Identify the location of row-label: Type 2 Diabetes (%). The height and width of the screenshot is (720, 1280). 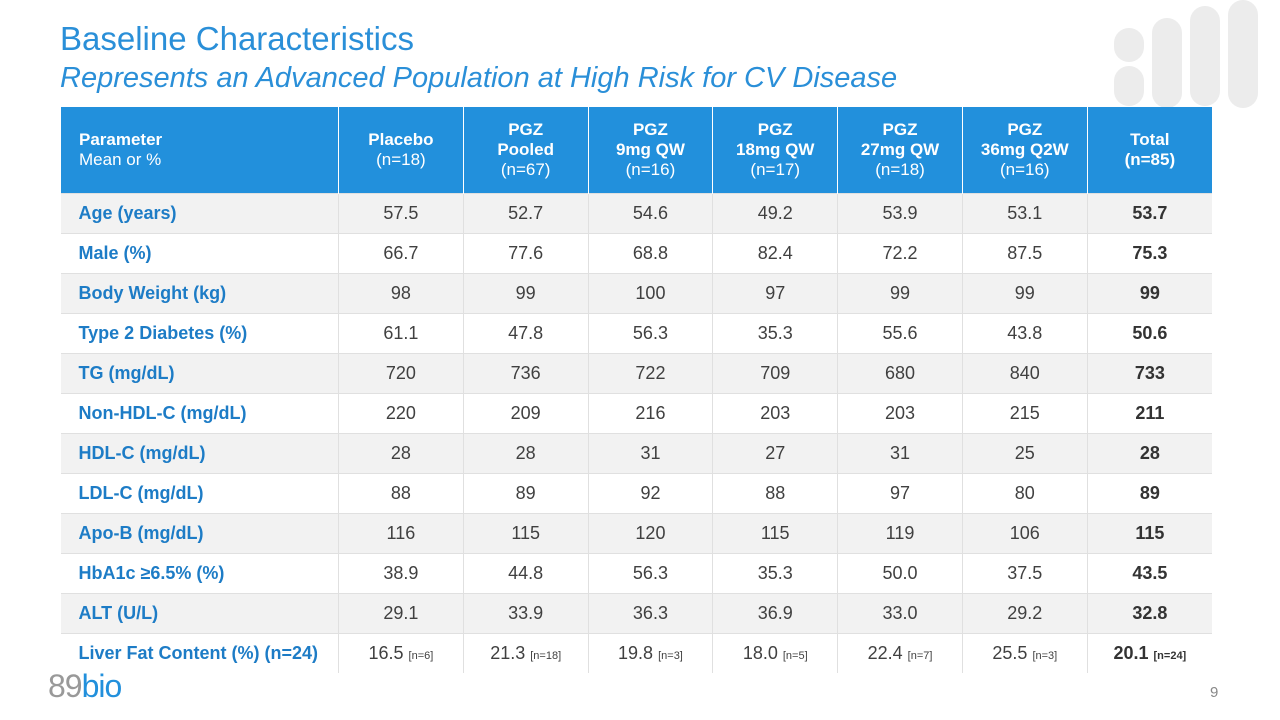
(199, 333).